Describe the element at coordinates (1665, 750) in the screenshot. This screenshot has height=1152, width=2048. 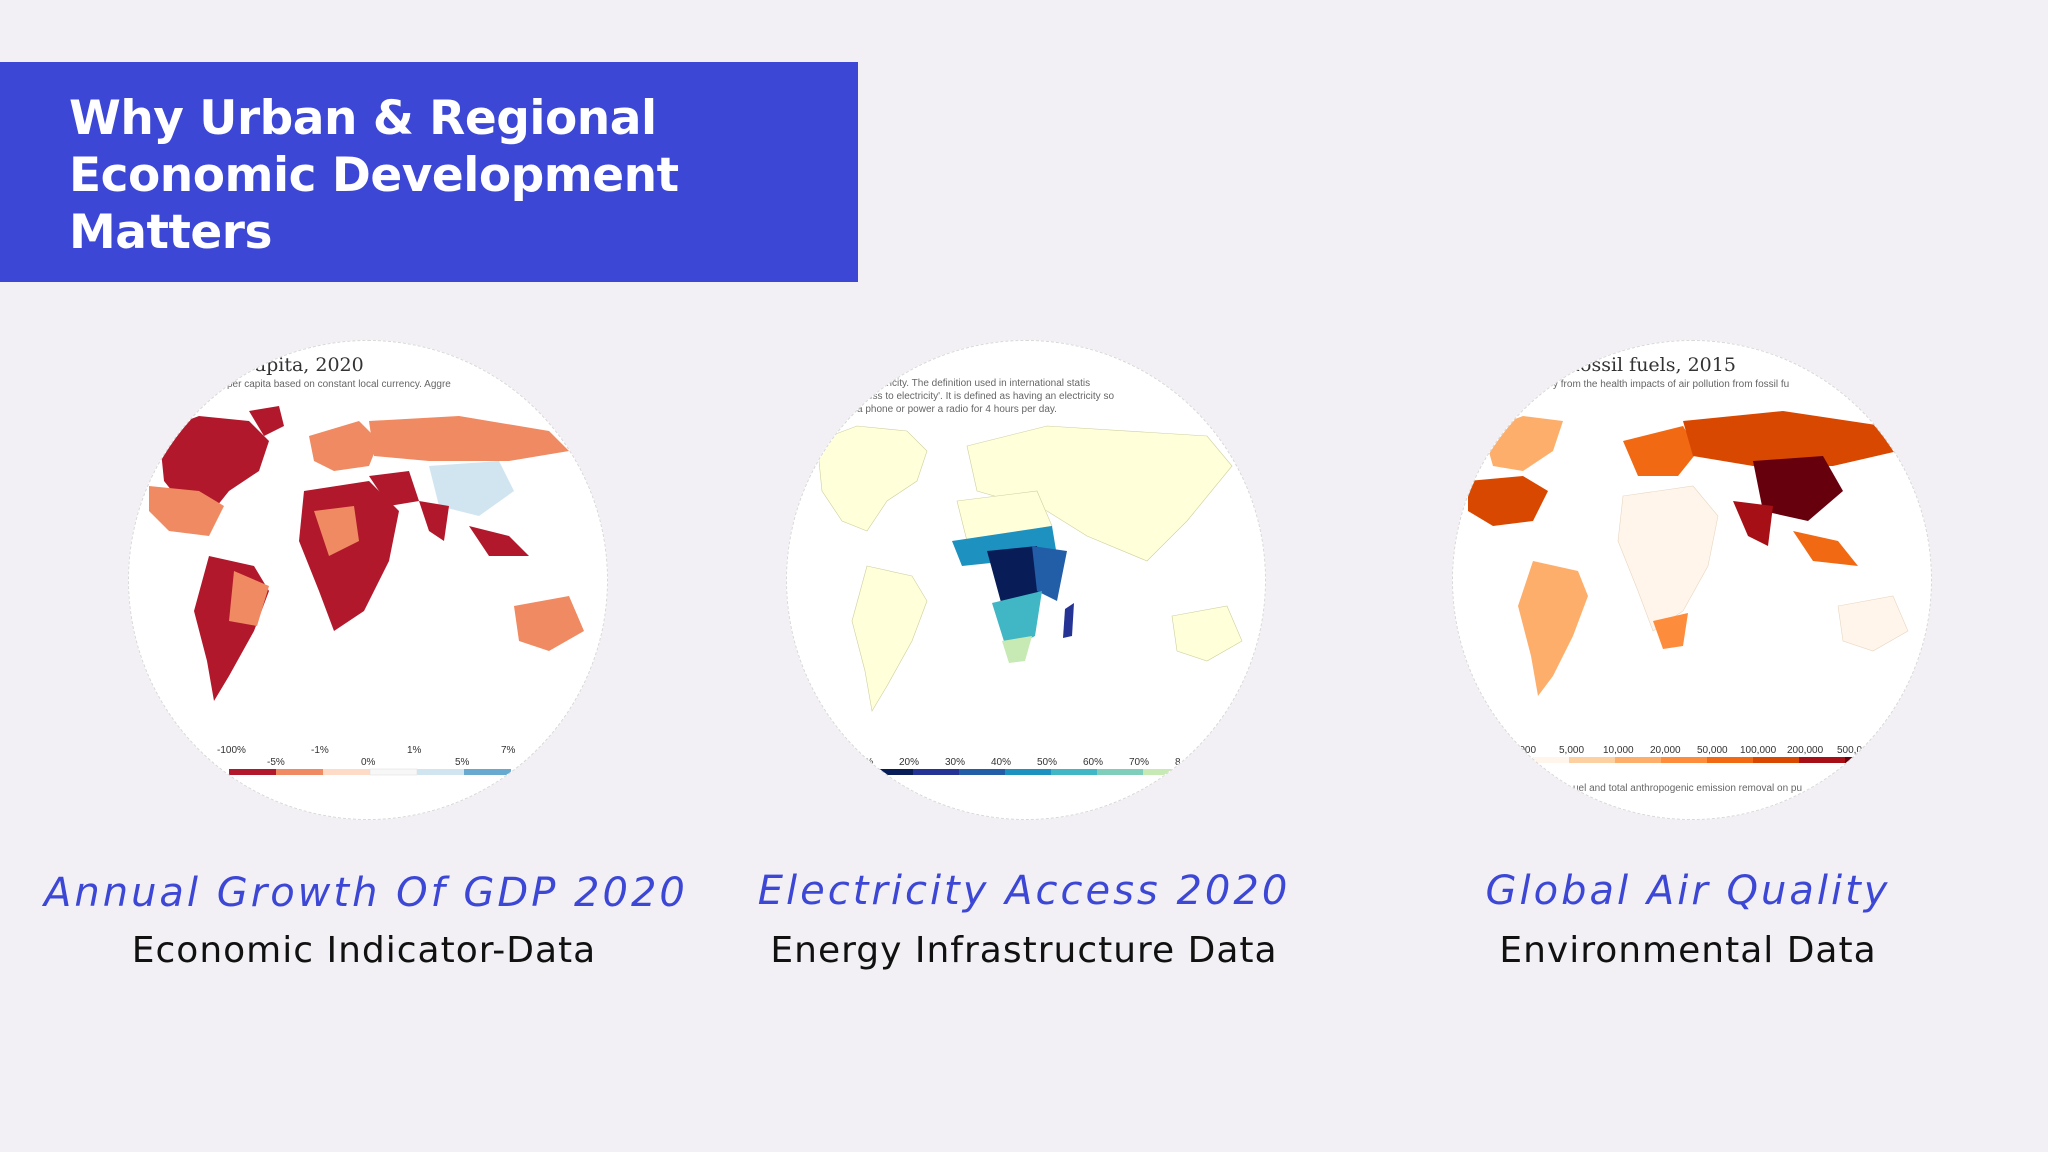
I see `air-quality-legend-3: 20,000` at that location.